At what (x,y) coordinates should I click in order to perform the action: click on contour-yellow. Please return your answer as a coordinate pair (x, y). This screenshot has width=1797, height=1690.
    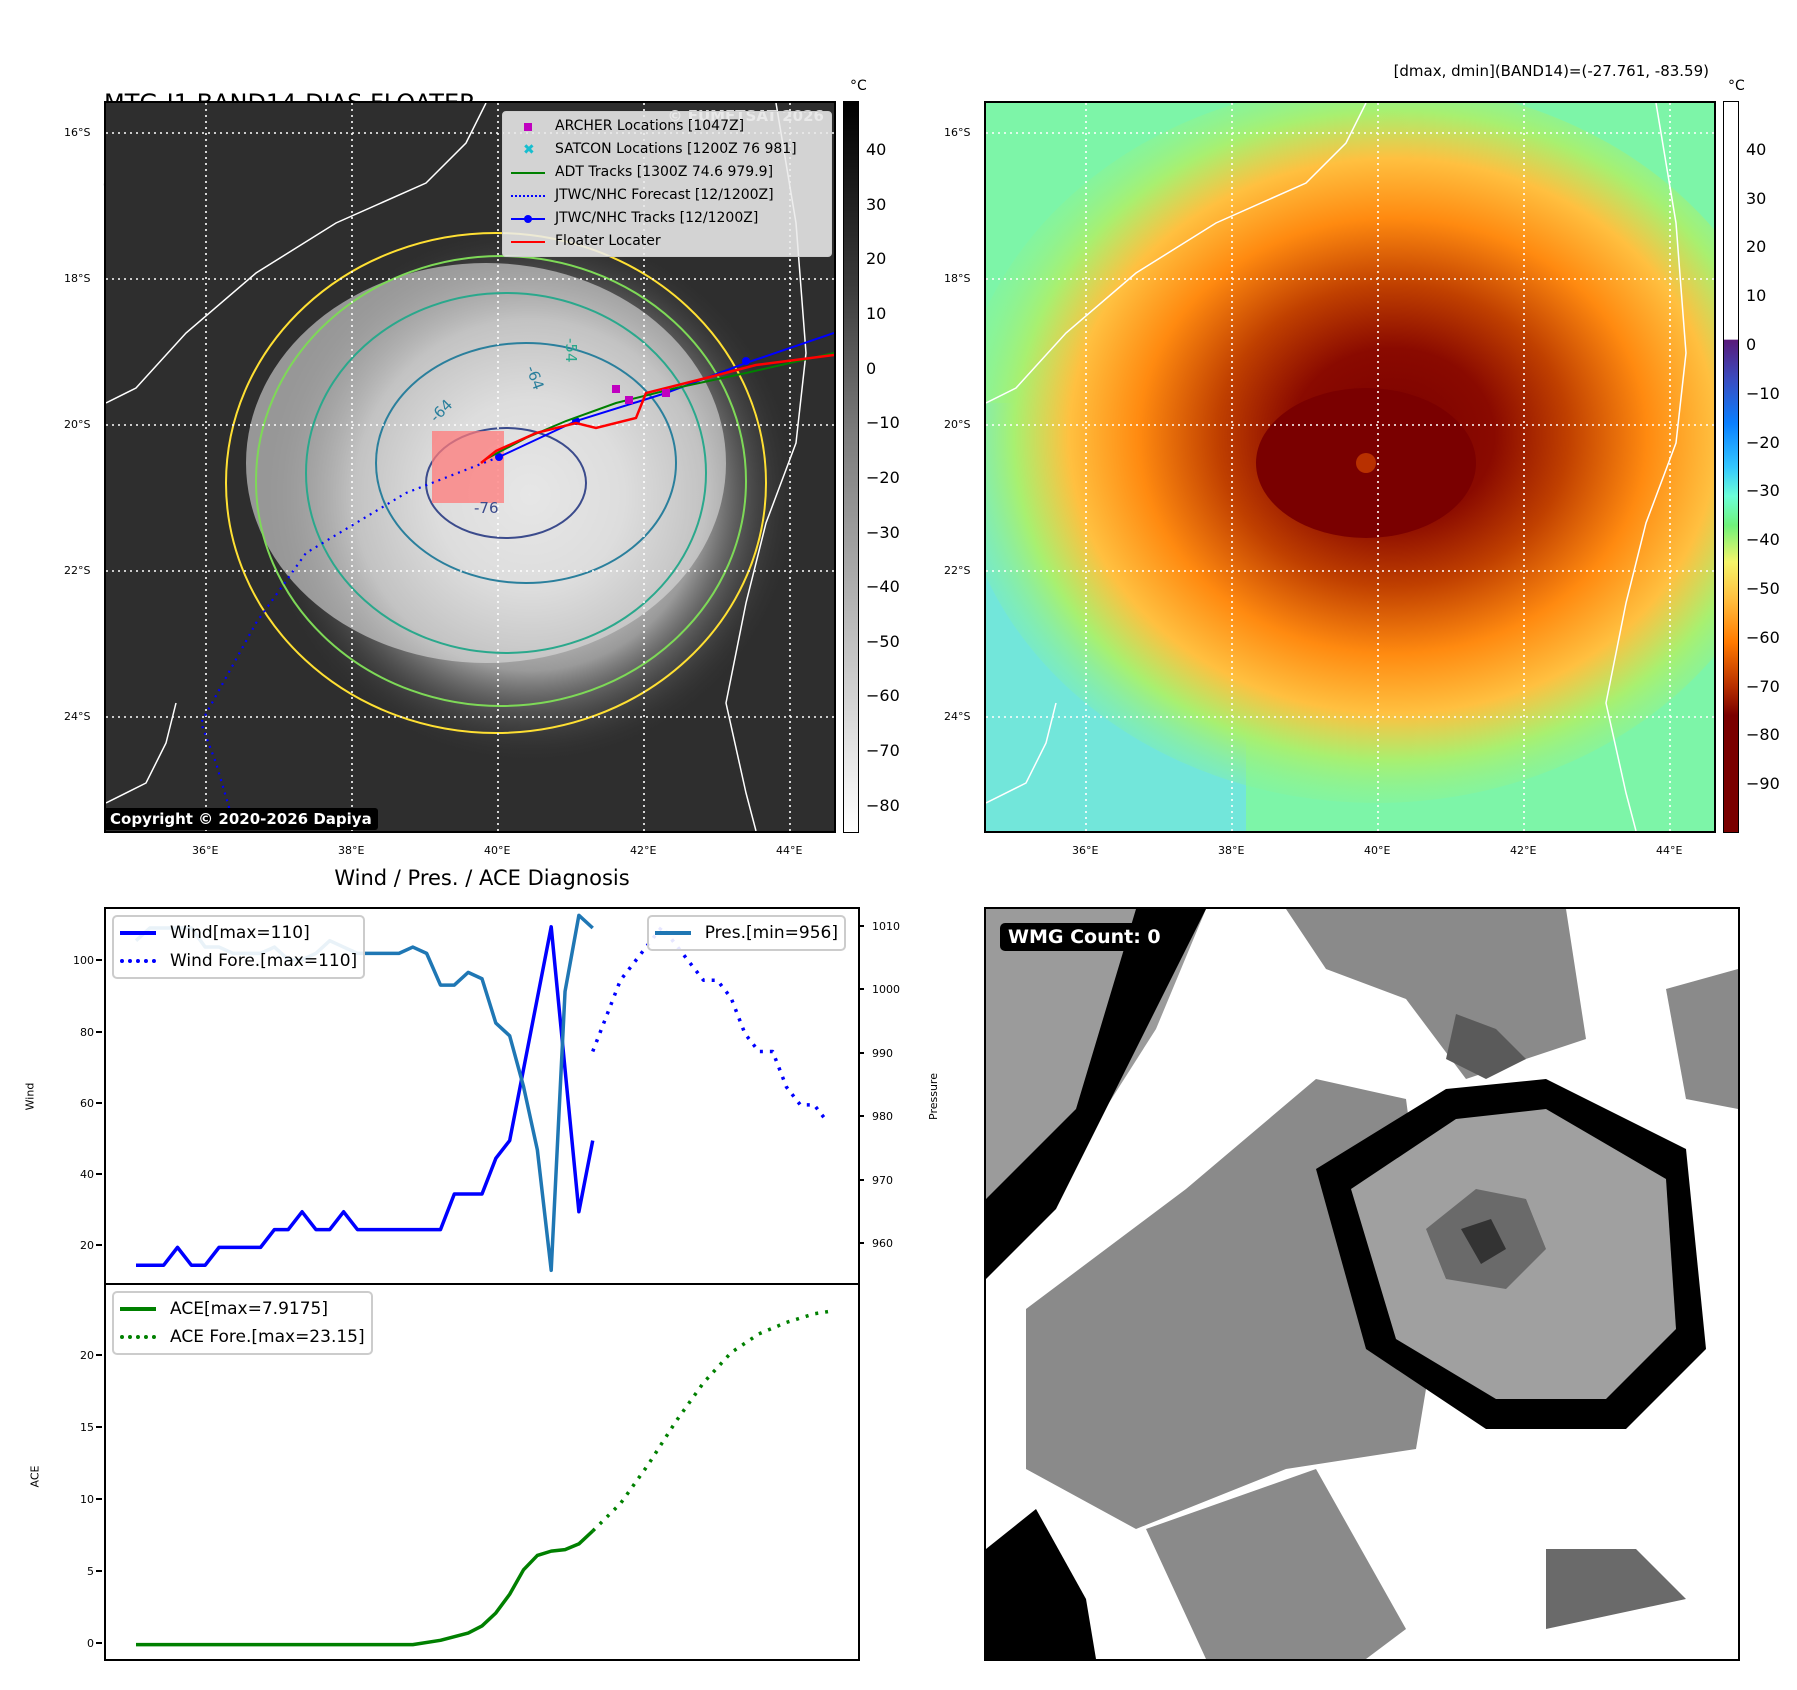
    Looking at the image, I should click on (496, 483).